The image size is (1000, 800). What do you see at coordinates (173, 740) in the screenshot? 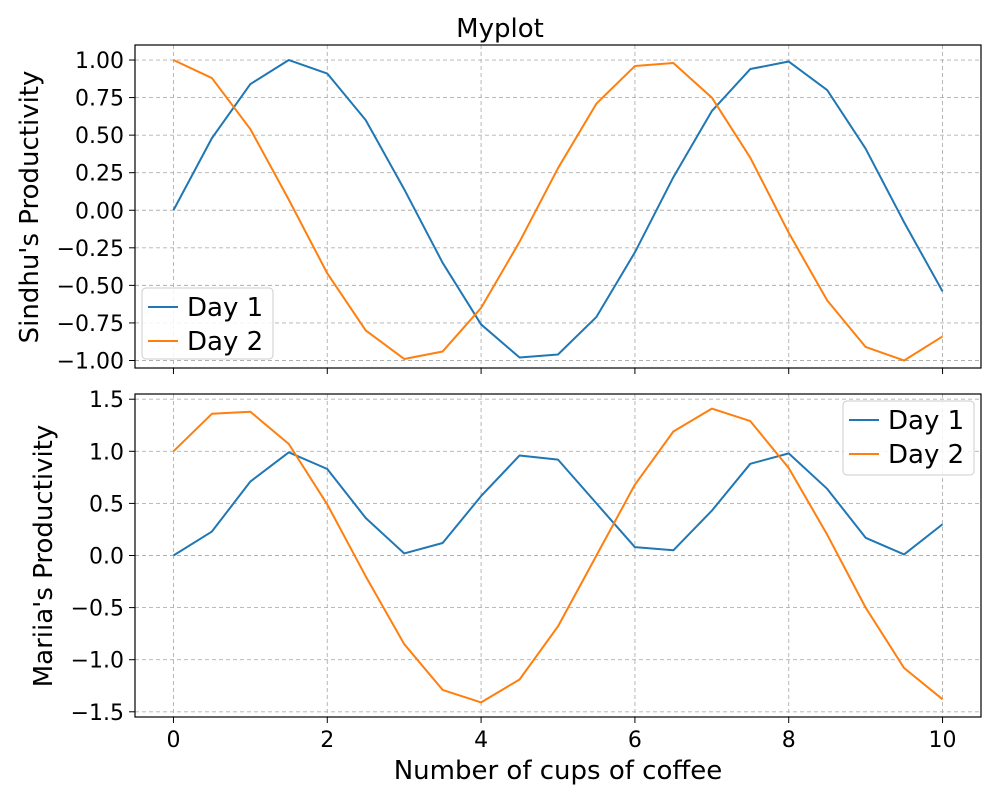
I see `x-tick-label: 0` at bounding box center [173, 740].